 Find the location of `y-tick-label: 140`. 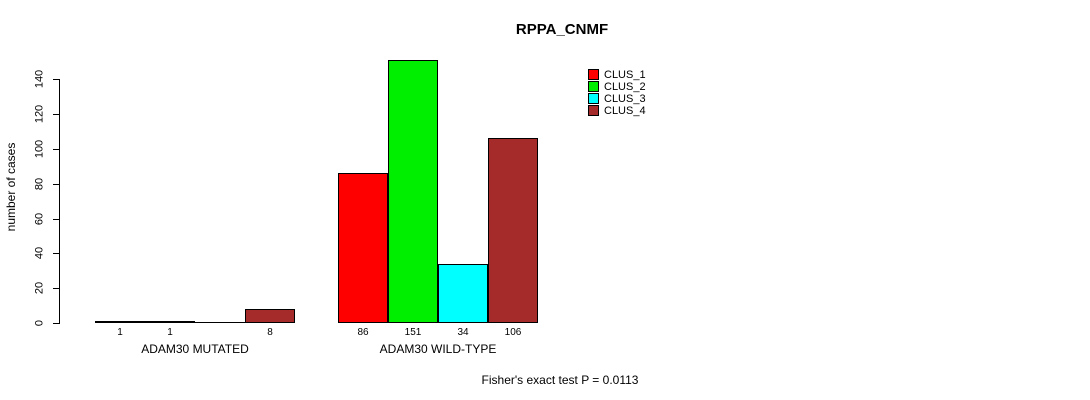

y-tick-label: 140 is located at coordinates (39, 79).